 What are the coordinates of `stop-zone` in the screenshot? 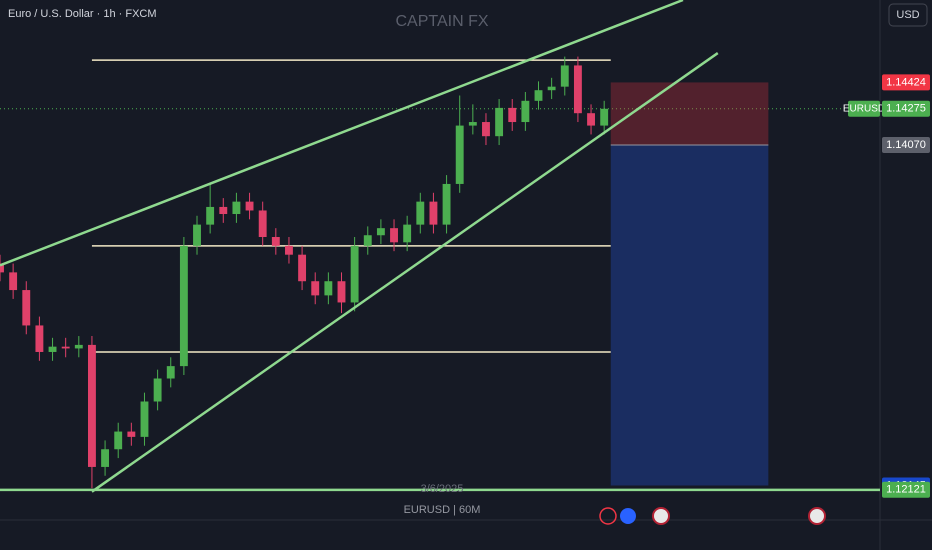 It's located at (689, 114).